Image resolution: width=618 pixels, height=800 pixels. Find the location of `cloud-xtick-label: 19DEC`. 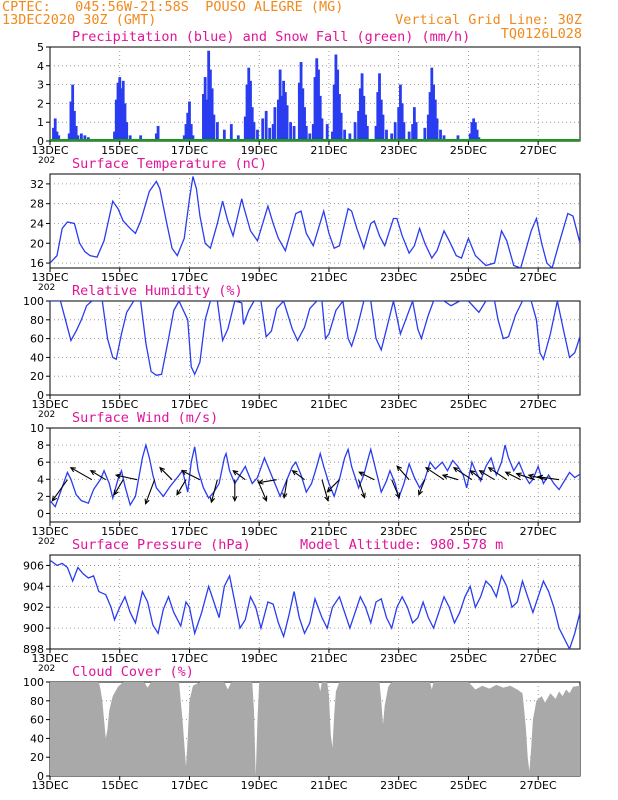

cloud-xtick-label: 19DEC is located at coordinates (259, 785).